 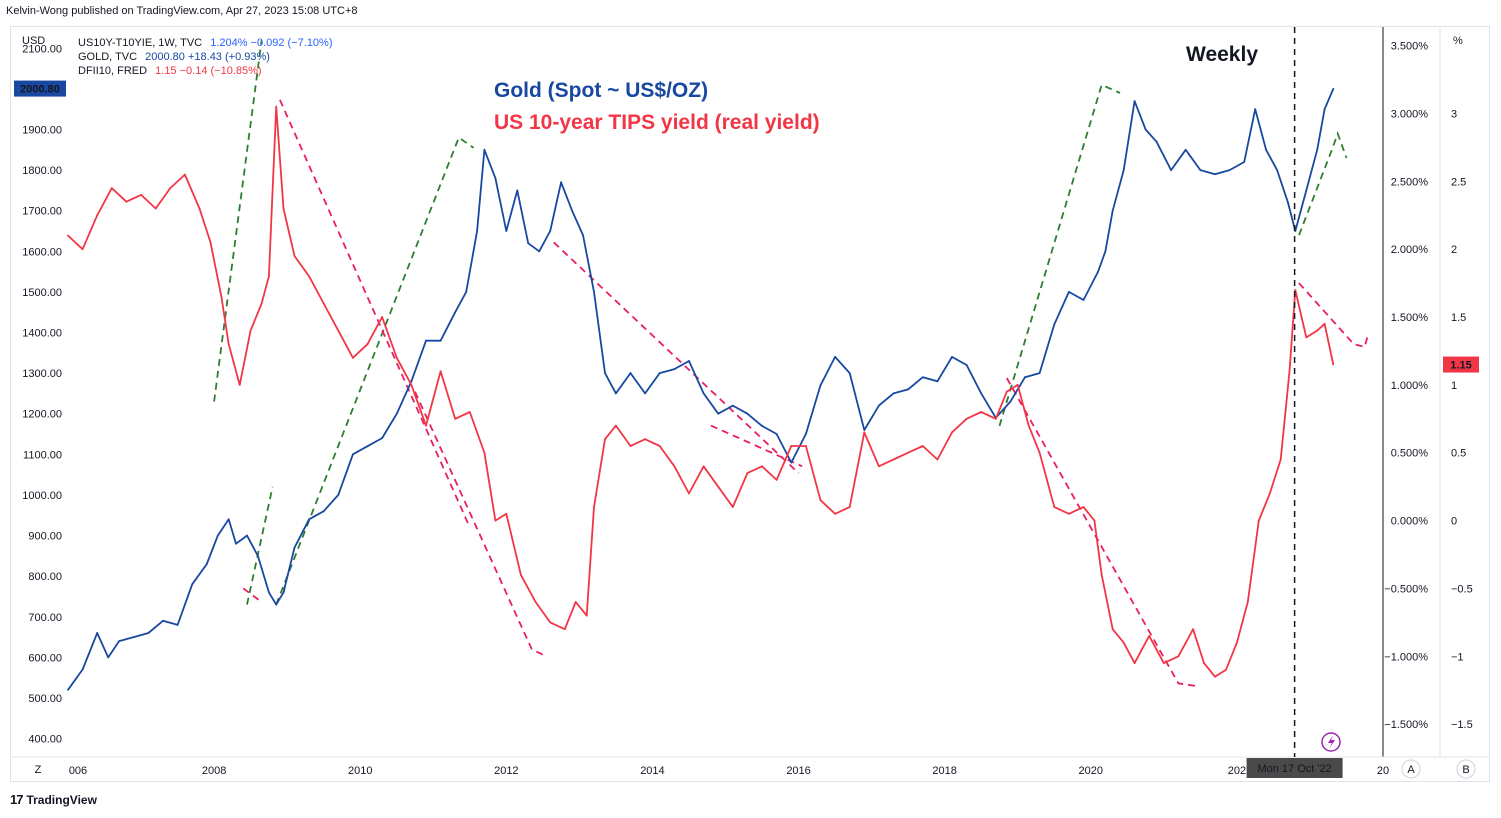 I want to click on tradingview-logo-icon: 17, so click(x=17, y=799).